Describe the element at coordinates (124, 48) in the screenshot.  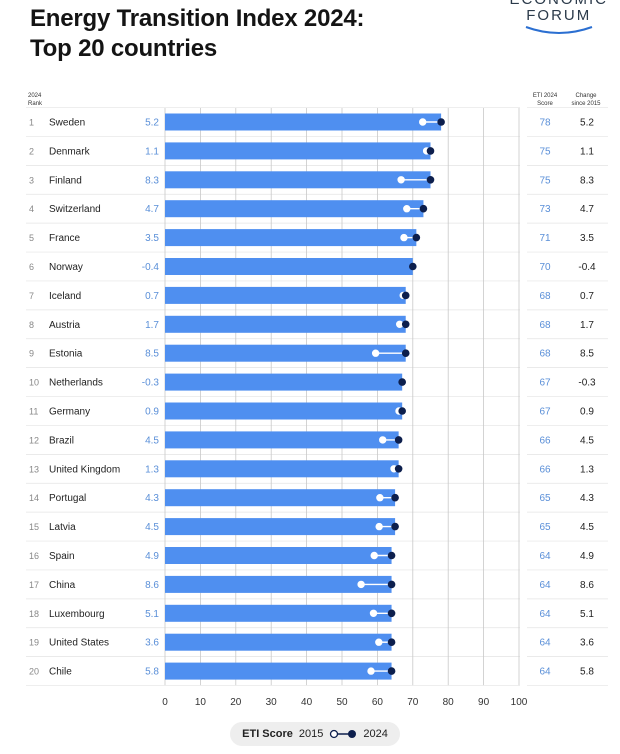
I see `chart-title-line-2: Top 20 countries` at that location.